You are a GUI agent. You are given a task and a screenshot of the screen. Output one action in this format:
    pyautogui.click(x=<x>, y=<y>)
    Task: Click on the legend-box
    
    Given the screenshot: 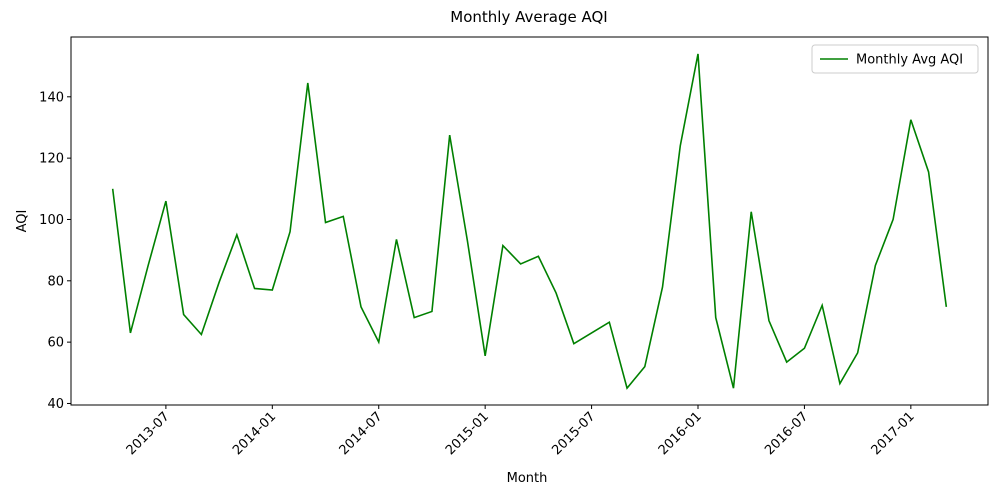 What is the action you would take?
    pyautogui.click(x=895, y=59)
    